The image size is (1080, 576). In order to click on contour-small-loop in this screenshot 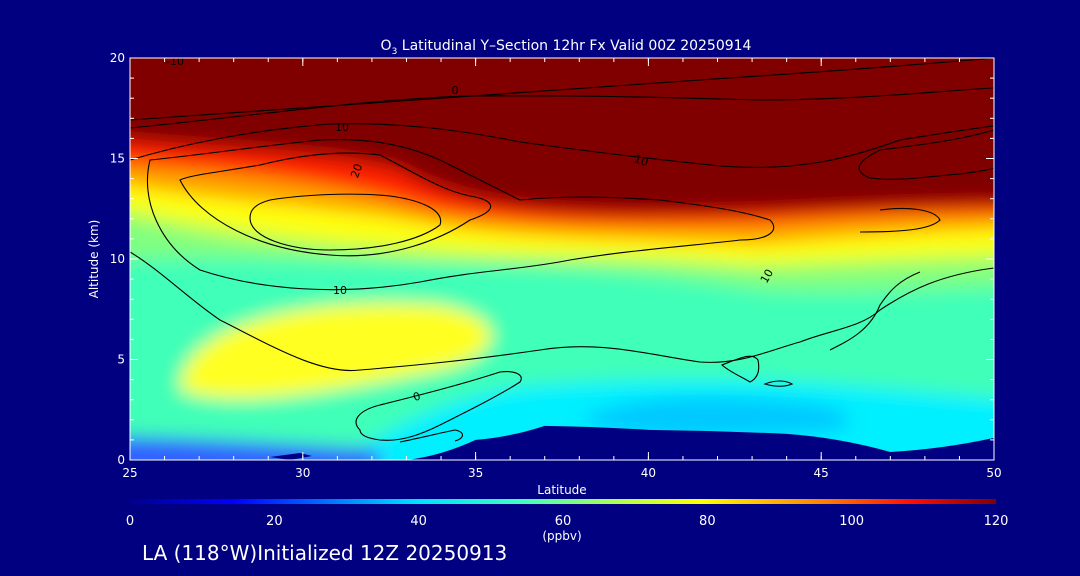, I will do `click(740, 369)`.